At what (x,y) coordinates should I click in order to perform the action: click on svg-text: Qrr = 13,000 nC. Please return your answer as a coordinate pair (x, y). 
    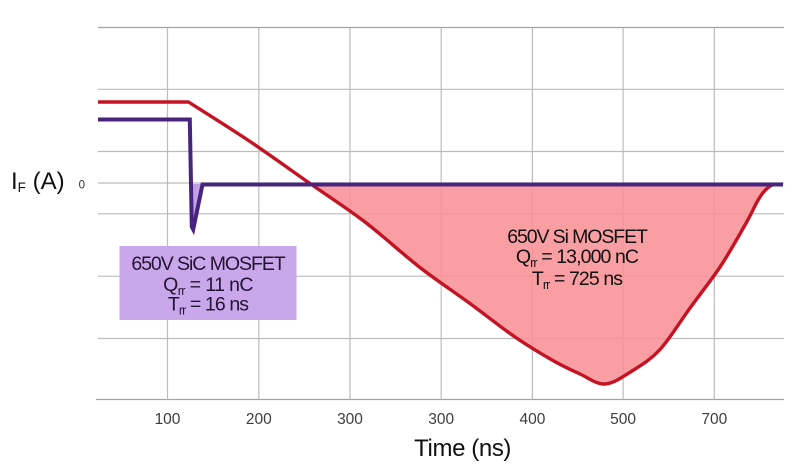
    Looking at the image, I should click on (577, 258).